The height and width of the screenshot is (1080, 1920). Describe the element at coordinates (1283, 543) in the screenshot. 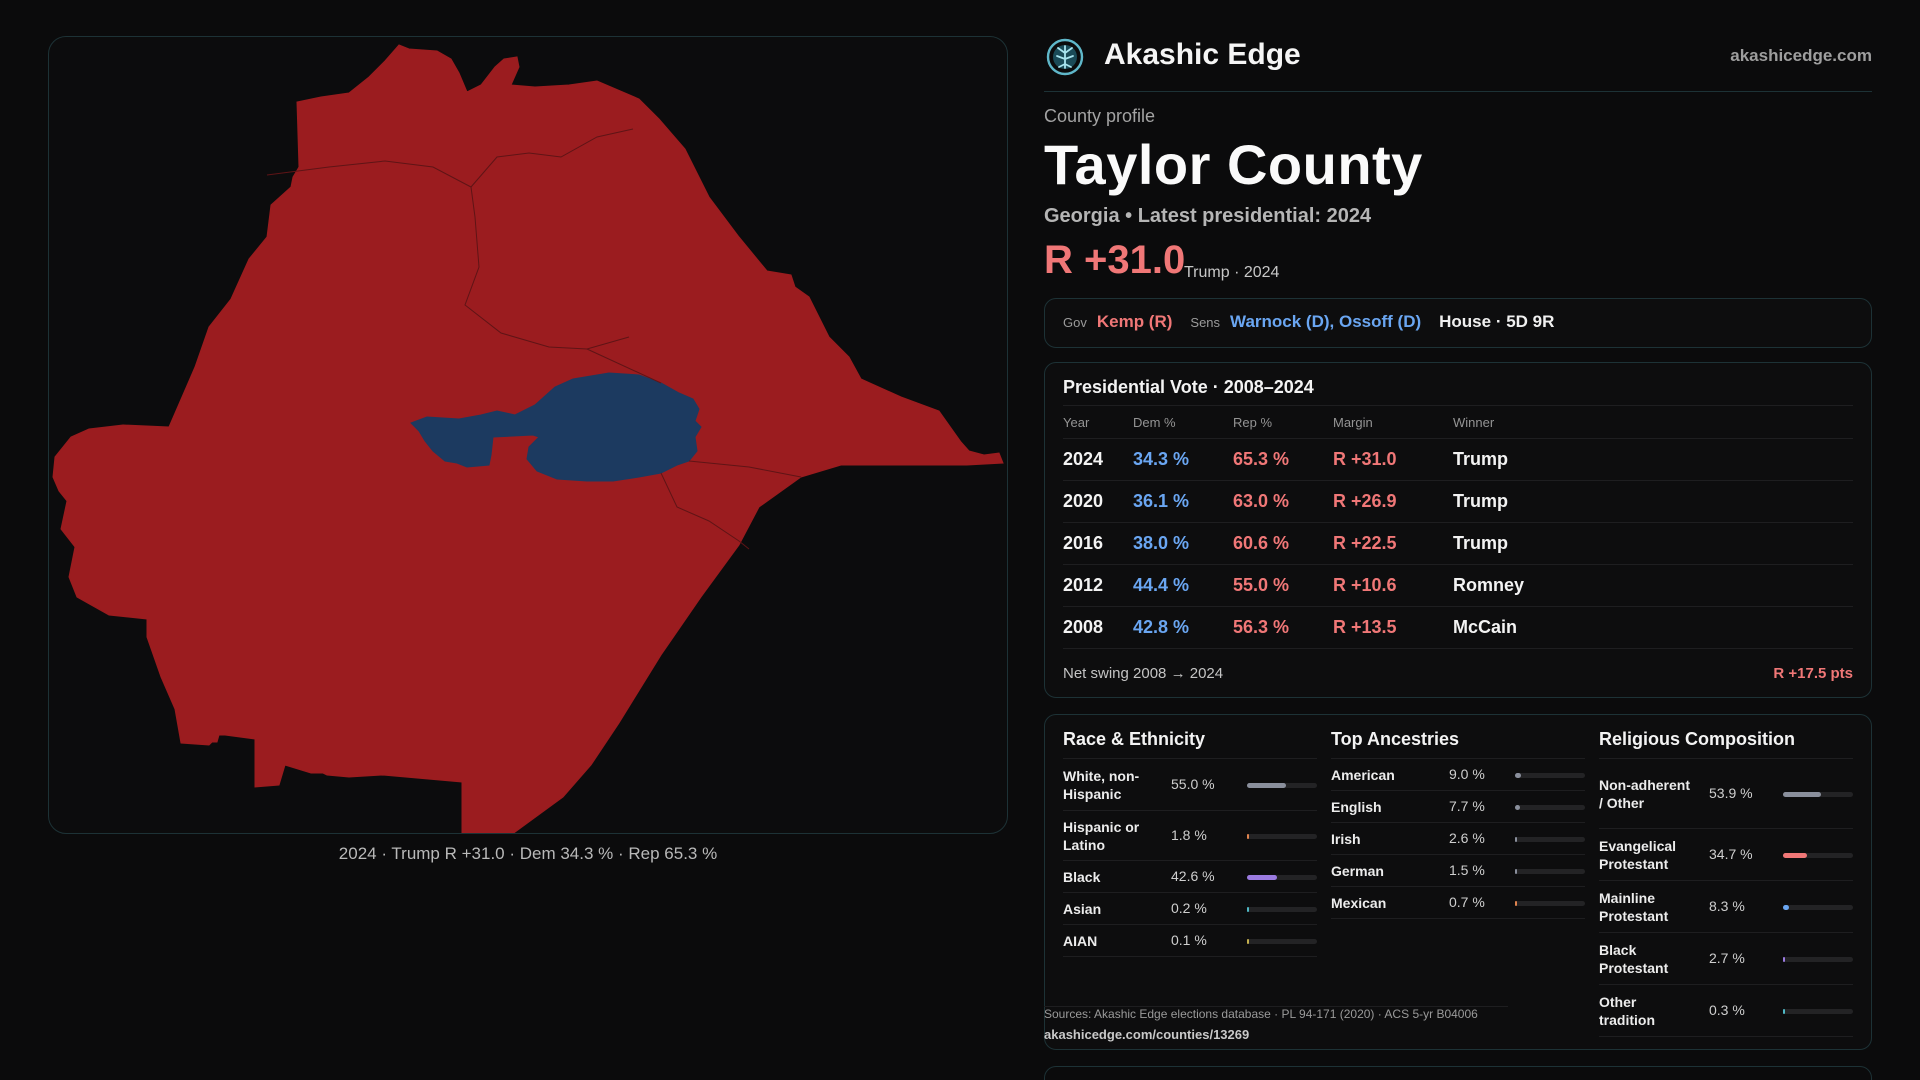

I see `cell-rep: 60.6 %` at that location.